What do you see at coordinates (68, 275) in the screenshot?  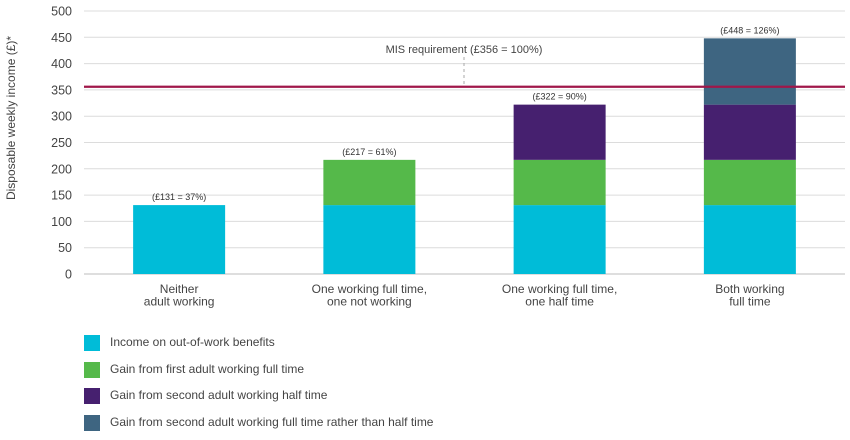 I see `y-tick-label: 0` at bounding box center [68, 275].